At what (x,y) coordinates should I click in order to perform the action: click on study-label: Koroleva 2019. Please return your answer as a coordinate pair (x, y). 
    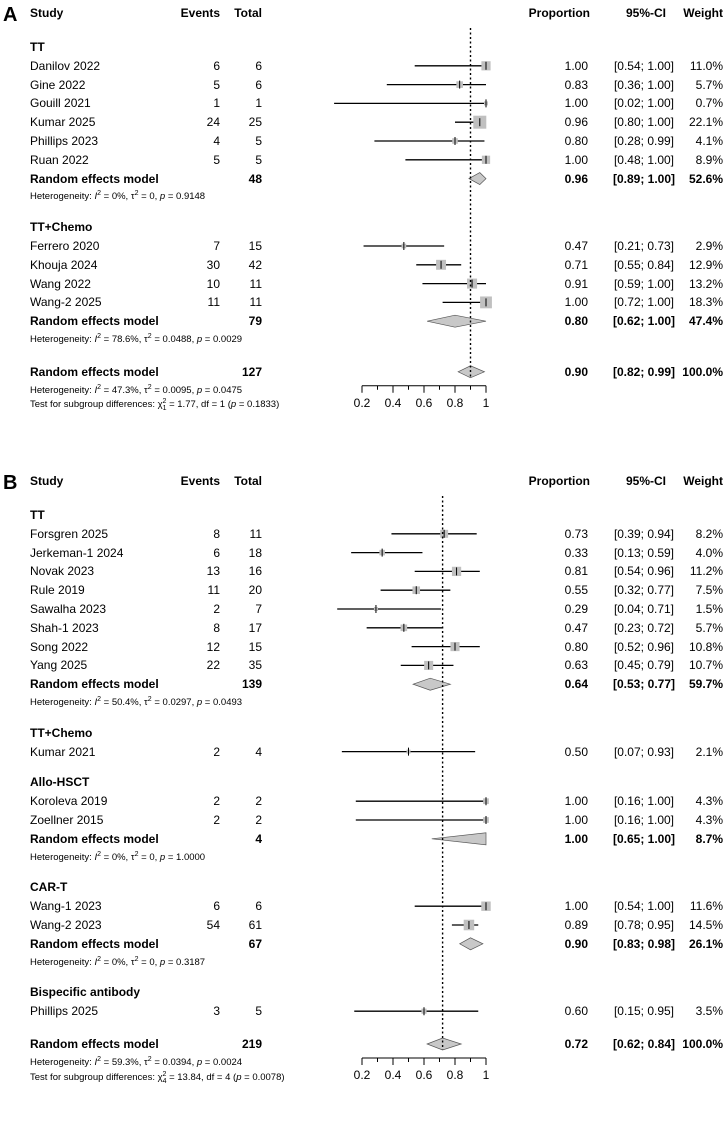
    Looking at the image, I should click on (69, 801).